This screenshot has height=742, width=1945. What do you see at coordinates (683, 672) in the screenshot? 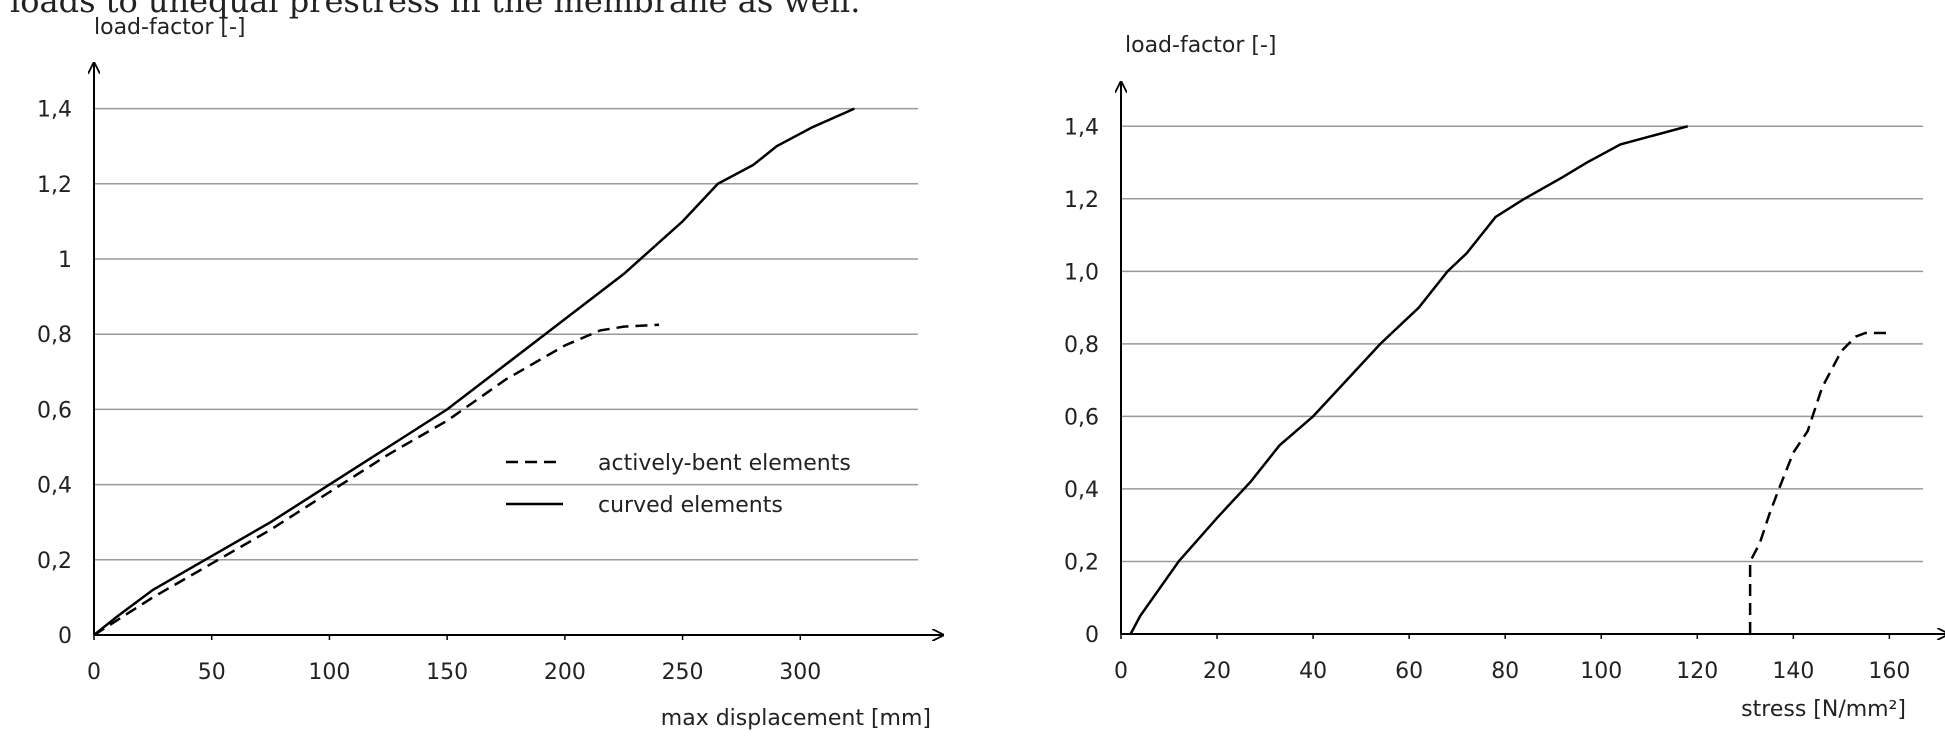
I see `x-tick-label: 250` at bounding box center [683, 672].